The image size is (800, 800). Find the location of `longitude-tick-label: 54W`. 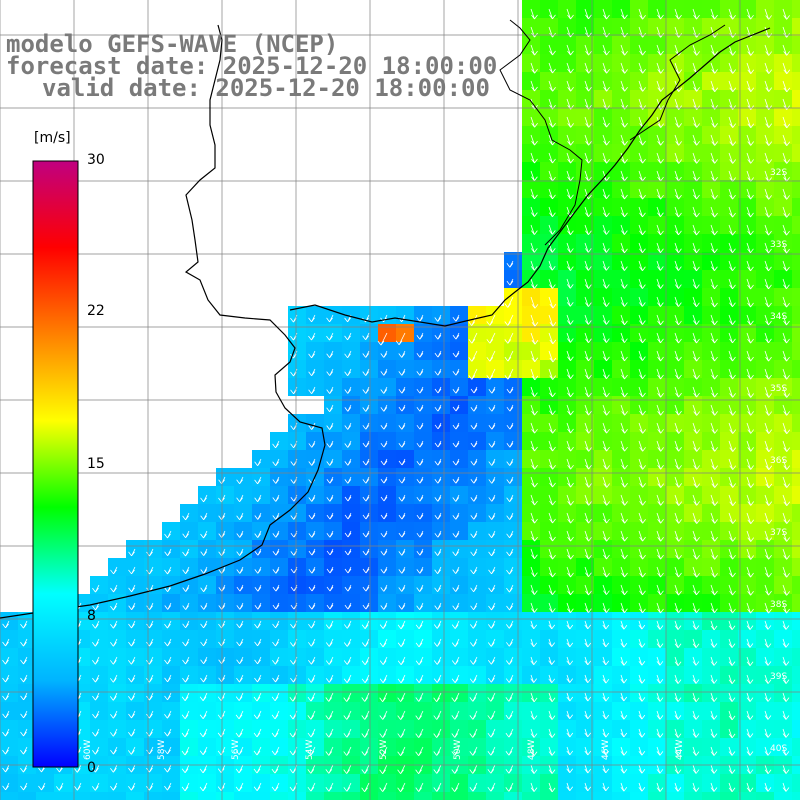

longitude-tick-label: 54W is located at coordinates (310, 750).